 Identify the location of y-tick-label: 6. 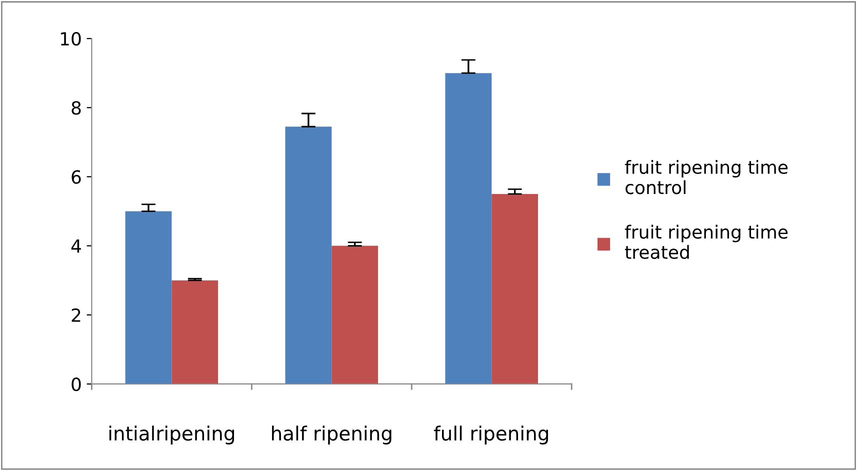
(76, 177).